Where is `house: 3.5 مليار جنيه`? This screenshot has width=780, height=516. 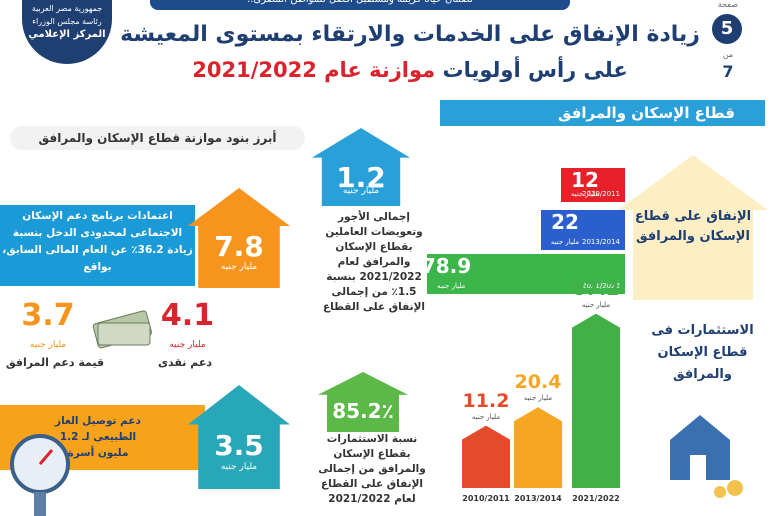 house: 3.5 مليار جنيه is located at coordinates (239, 437).